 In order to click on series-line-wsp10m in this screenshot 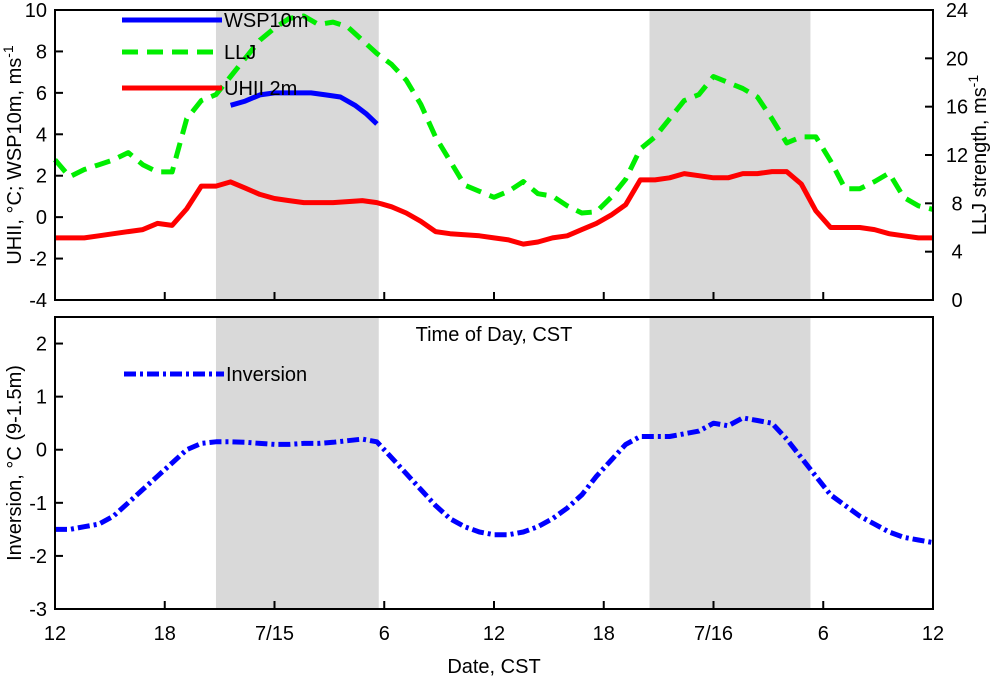, I will do `click(304, 108)`.